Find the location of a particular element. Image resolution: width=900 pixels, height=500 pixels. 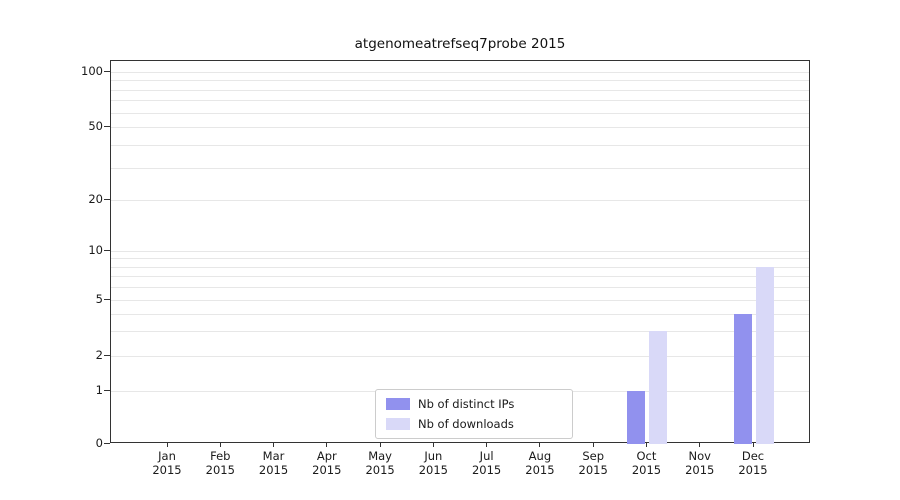

legend-label-downloads: Nb of downloads is located at coordinates (466, 424).